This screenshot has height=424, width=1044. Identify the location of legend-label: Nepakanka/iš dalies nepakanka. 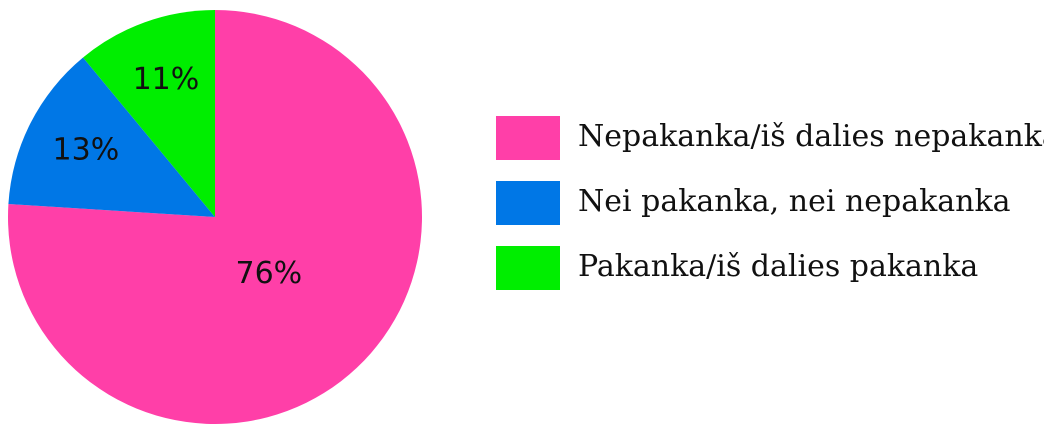
(811, 136).